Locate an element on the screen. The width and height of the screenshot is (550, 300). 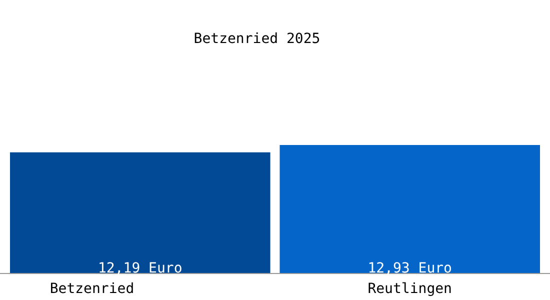
data-label: 12,19 Euro is located at coordinates (140, 268).